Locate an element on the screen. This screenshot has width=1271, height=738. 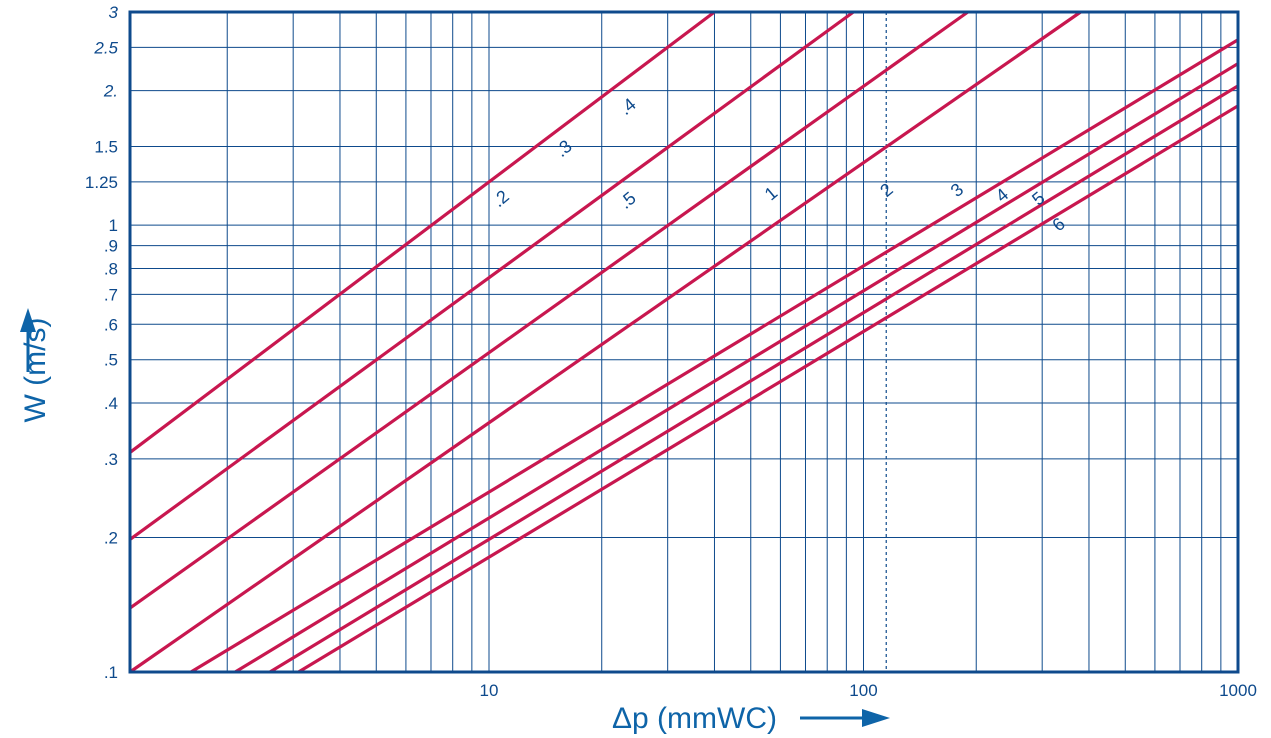
y-tick-label: 2.5 is located at coordinates (105, 47).